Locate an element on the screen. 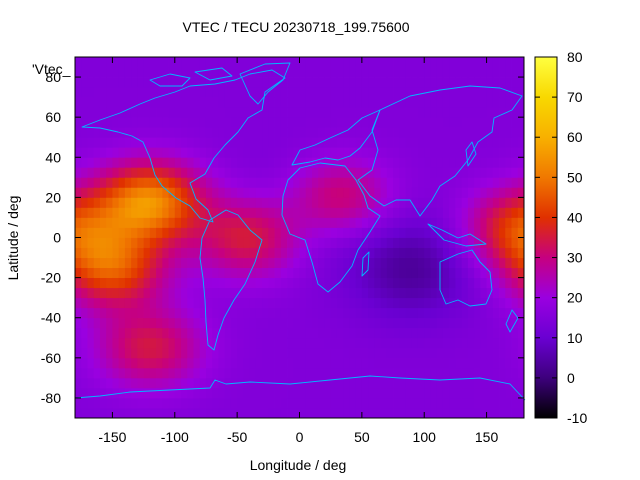 Image resolution: width=640 pixels, height=480 pixels. coastline-south-america is located at coordinates (231, 280).